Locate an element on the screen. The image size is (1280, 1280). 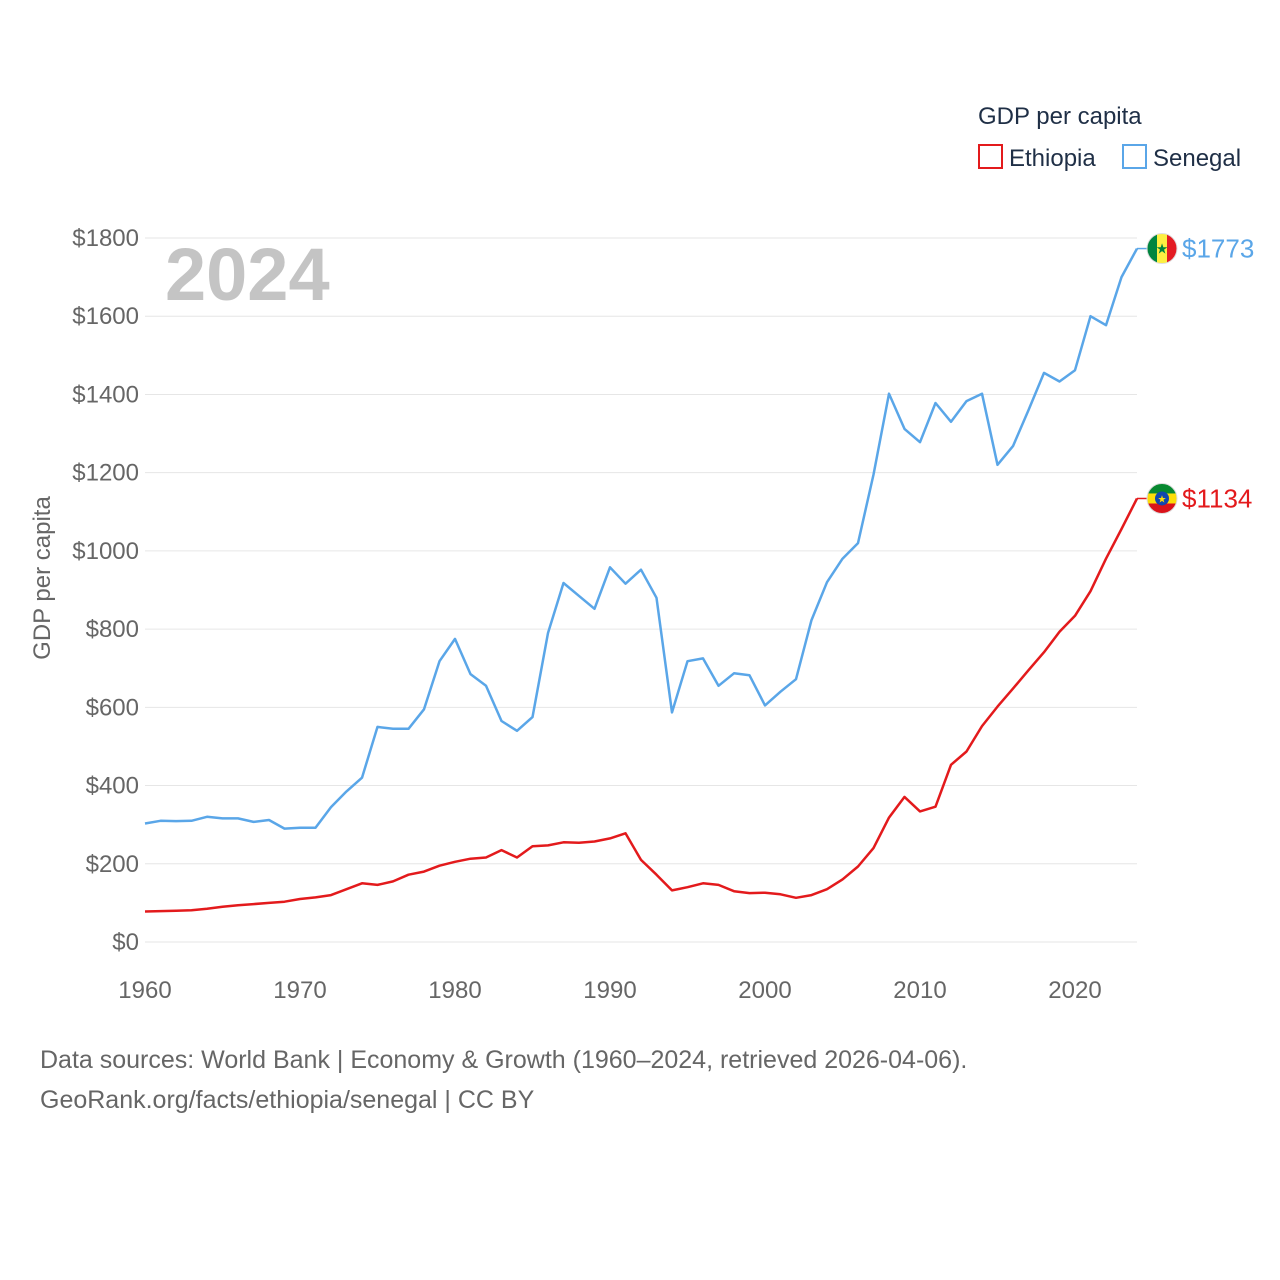
legend-swatch-senegal is located at coordinates (1134, 156).